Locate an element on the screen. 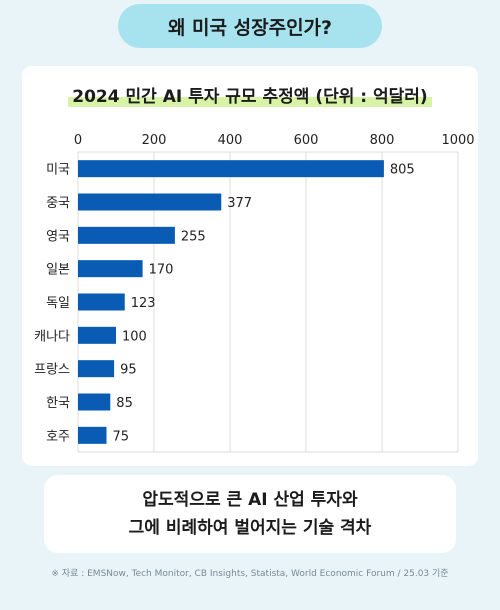 This screenshot has width=500, height=610. summary-line-2: 그에 비례하여 벌어지는 기술 격차 is located at coordinates (250, 528).